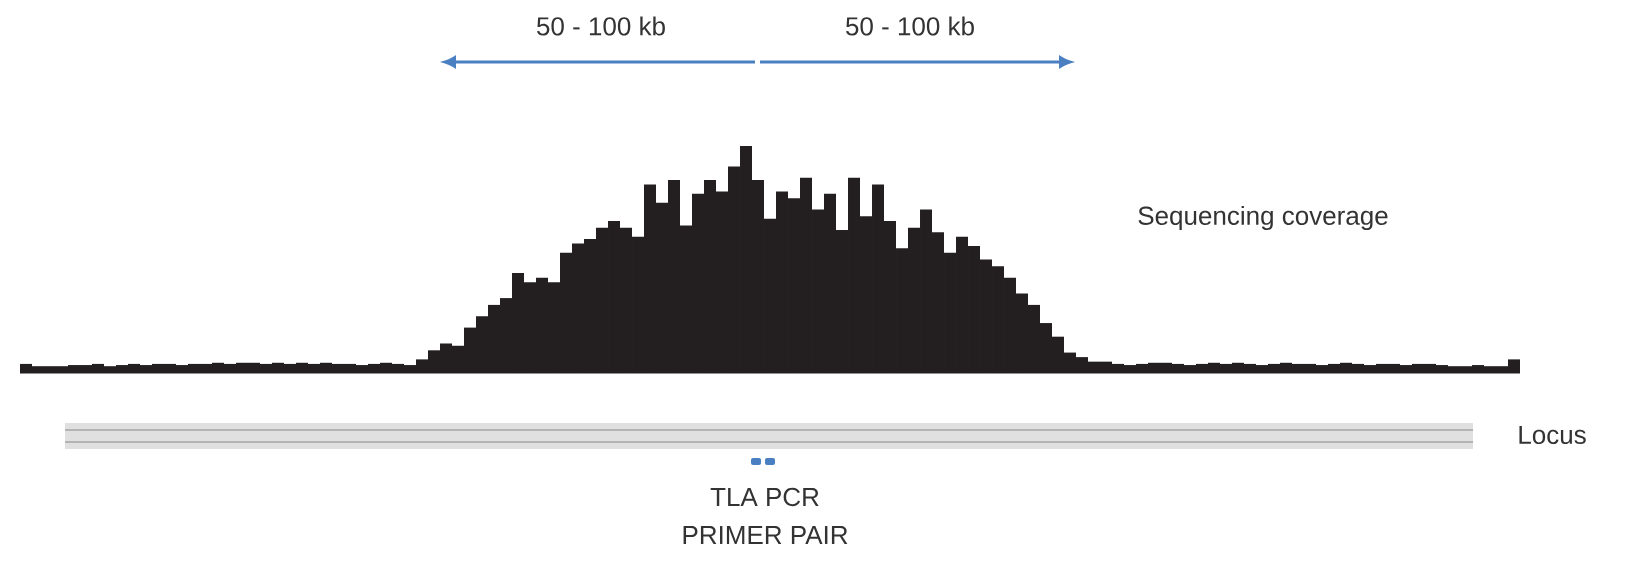 This screenshot has height=584, width=1626. I want to click on text: PRIMER PAIR, so click(765, 535).